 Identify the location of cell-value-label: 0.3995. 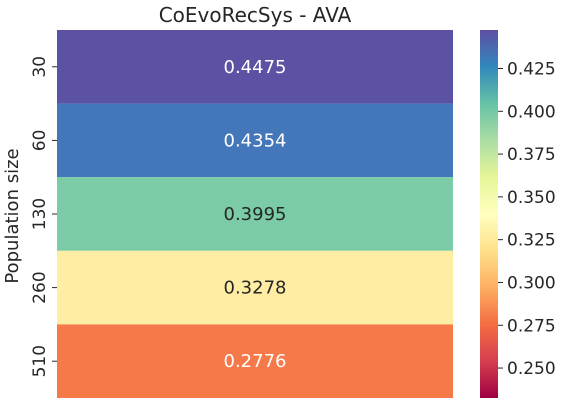
(255, 214).